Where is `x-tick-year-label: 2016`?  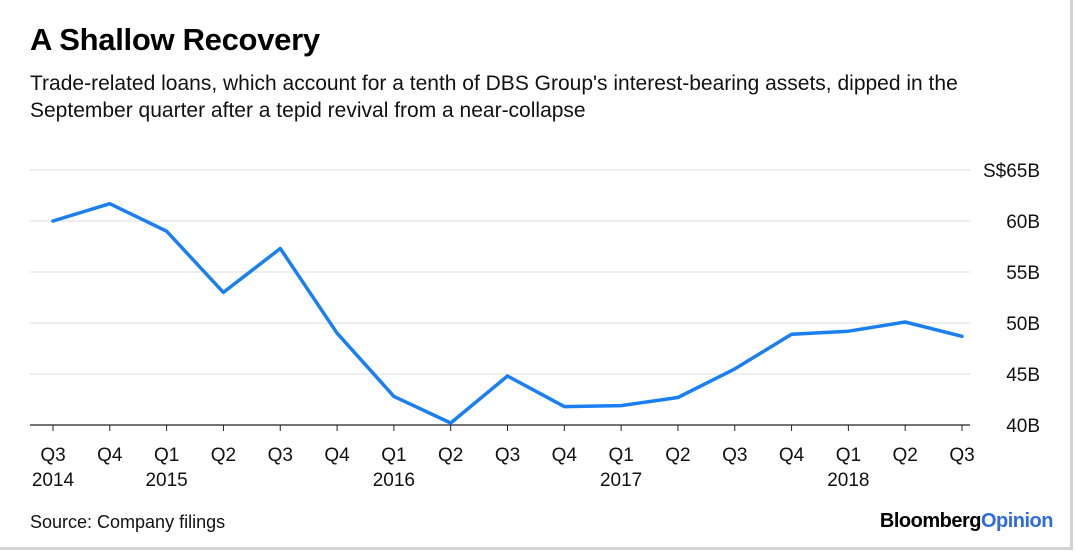
x-tick-year-label: 2016 is located at coordinates (394, 480).